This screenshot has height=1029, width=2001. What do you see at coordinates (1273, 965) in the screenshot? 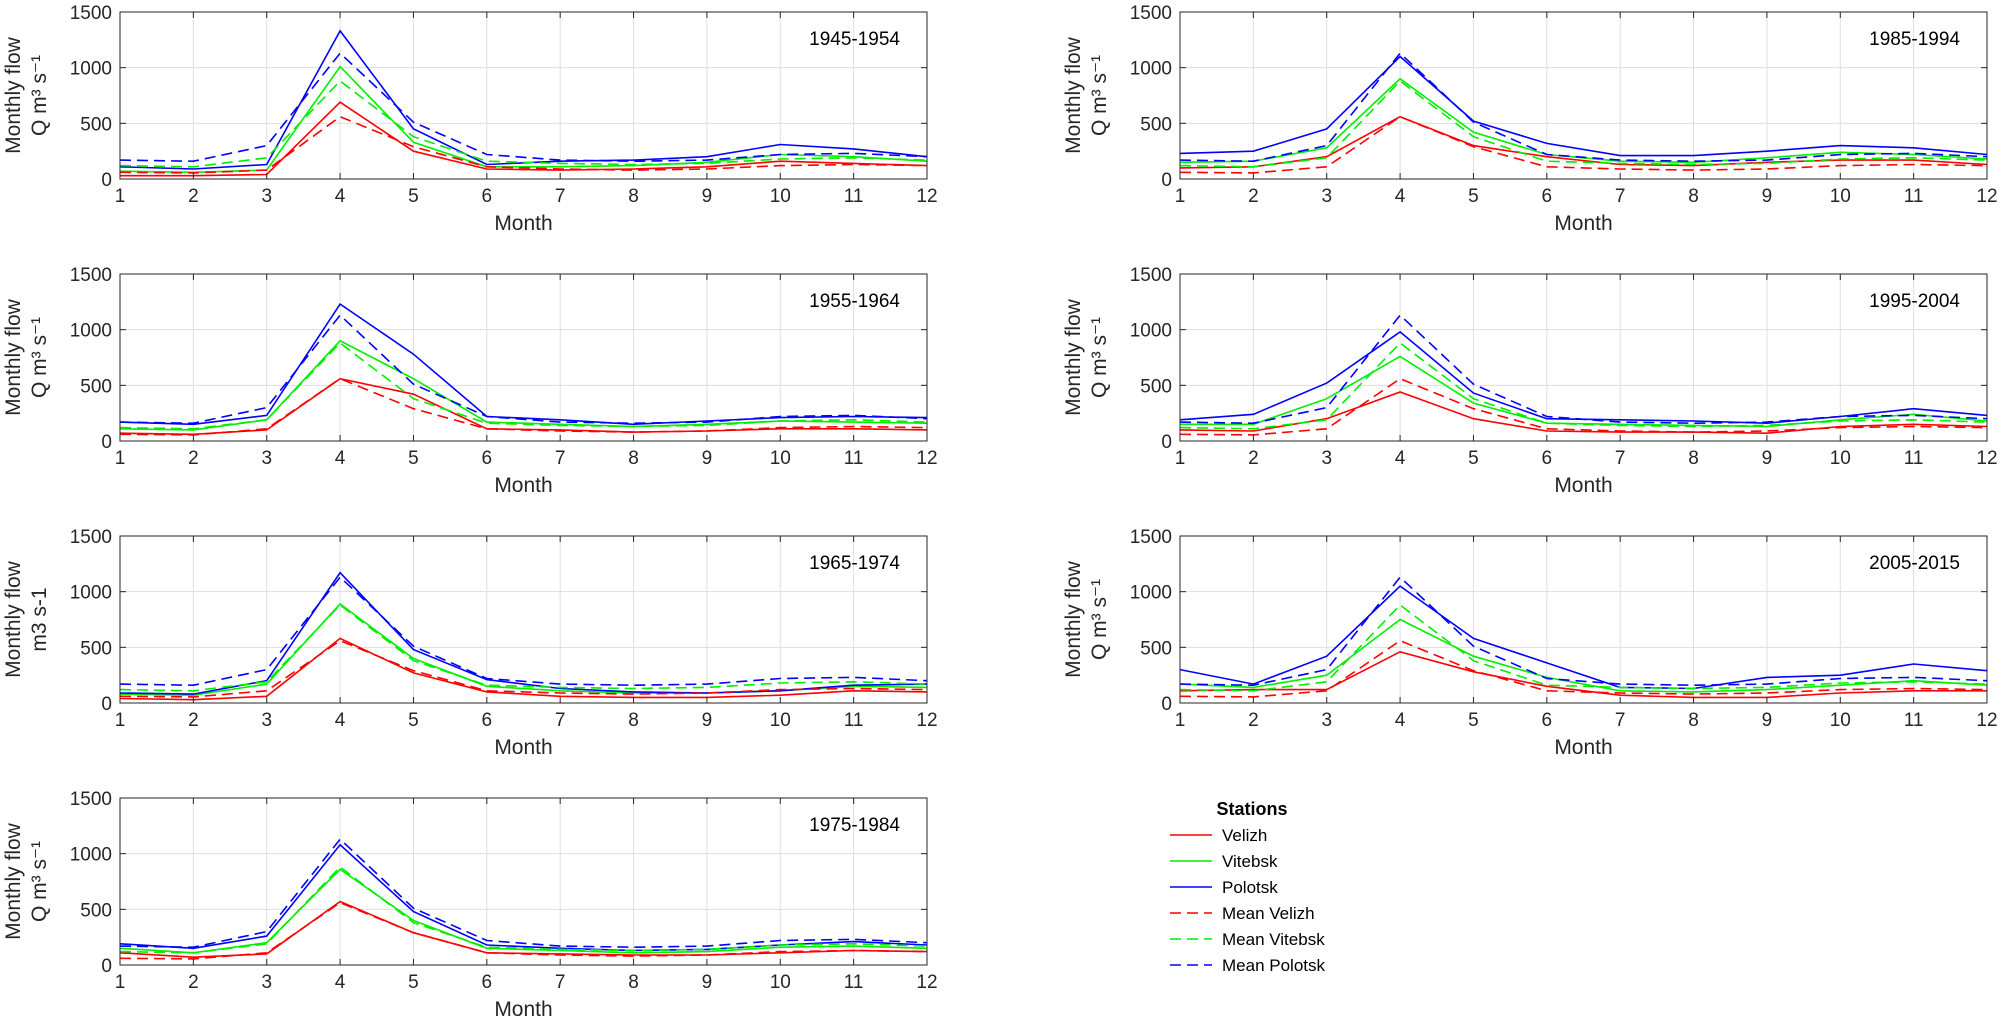
I see `legend-label: Mean Polotsk` at bounding box center [1273, 965].